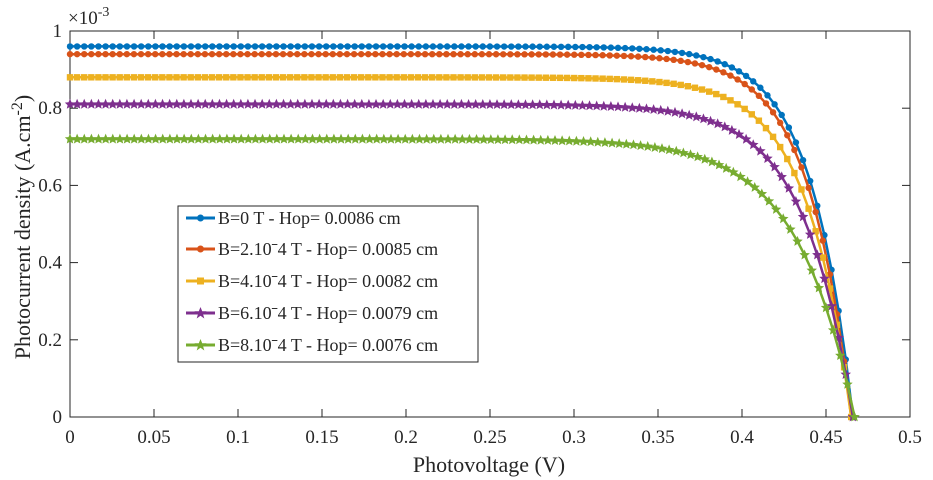  Describe the element at coordinates (328, 345) in the screenshot. I see `legend-label-5: B=8.10ˉ4 T - Hop= 0.0076 cm` at that location.